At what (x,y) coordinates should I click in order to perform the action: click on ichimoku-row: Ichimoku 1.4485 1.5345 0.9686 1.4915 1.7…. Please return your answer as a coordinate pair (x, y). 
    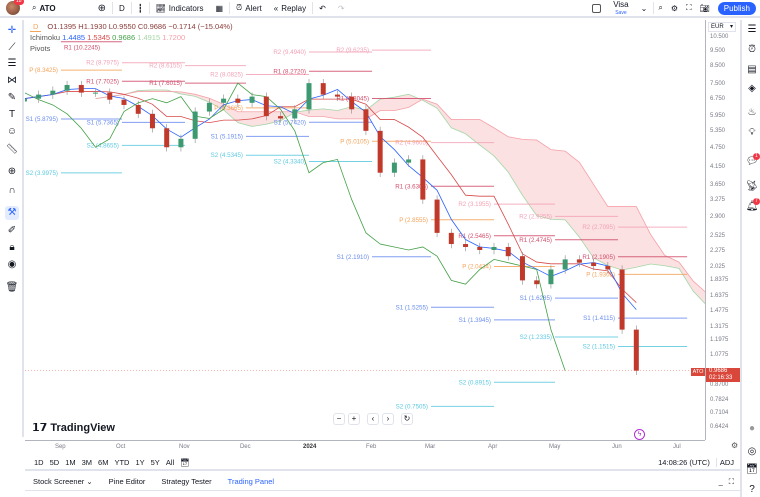
    Looking at the image, I should click on (131, 37).